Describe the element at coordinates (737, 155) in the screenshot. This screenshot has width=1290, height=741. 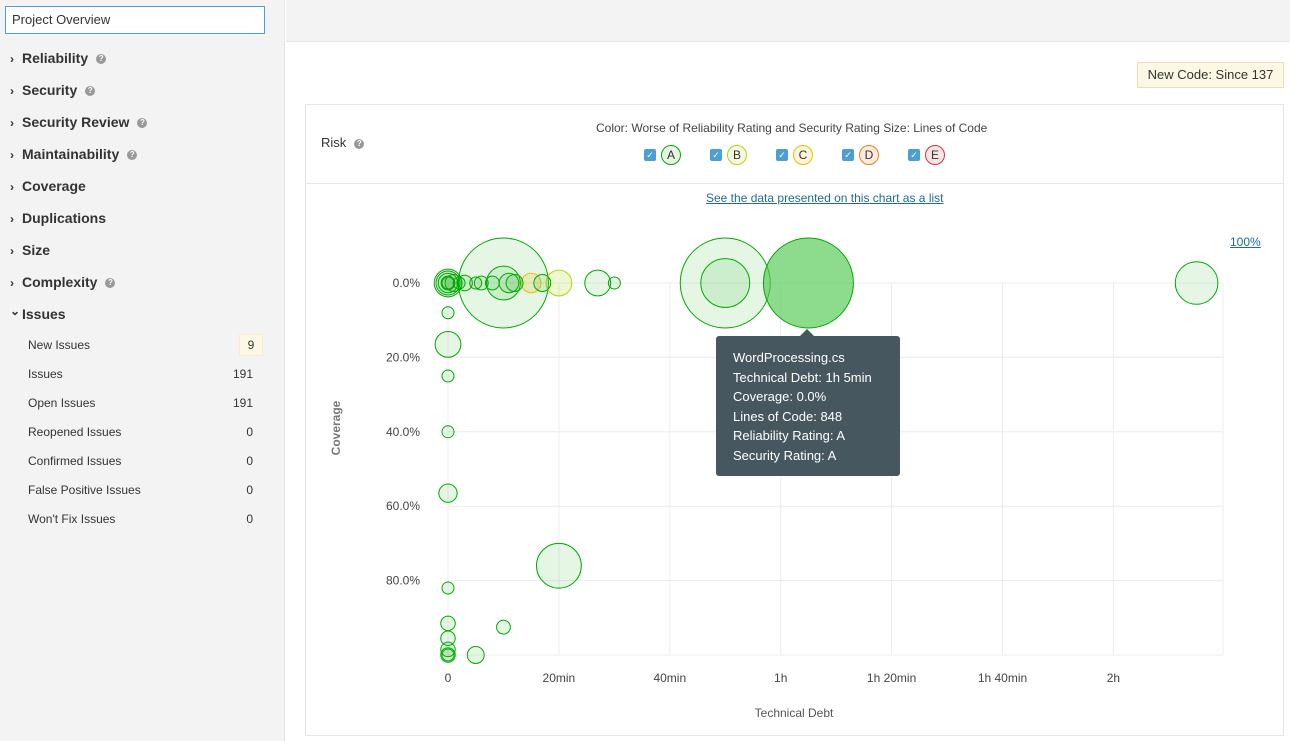
I see `rating-badge: B` at that location.